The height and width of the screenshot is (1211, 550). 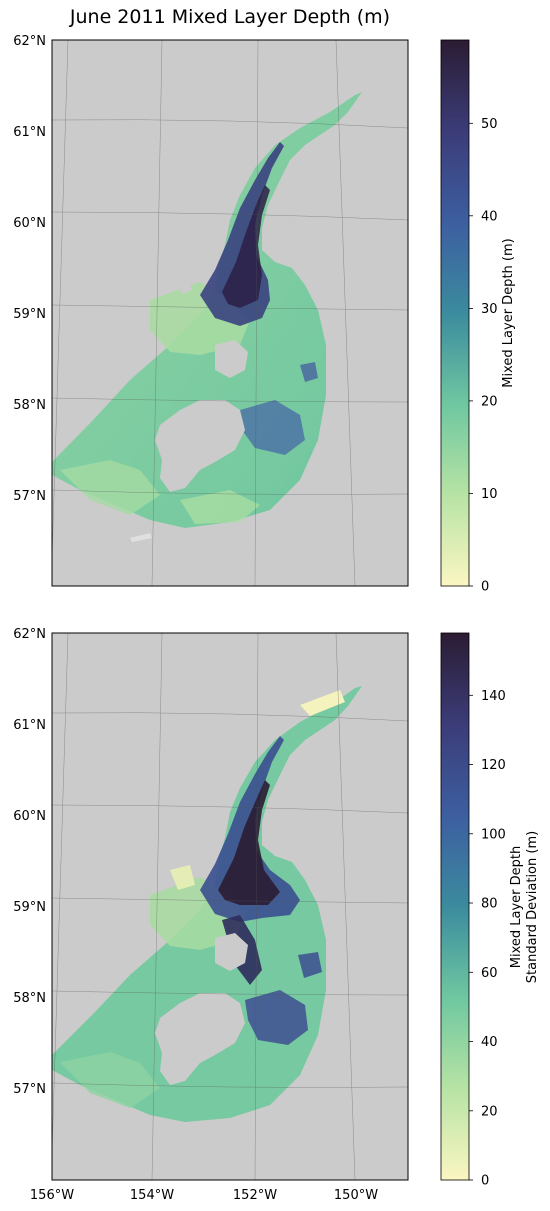 I want to click on colorbar-tick-label: 10, so click(x=489, y=494).